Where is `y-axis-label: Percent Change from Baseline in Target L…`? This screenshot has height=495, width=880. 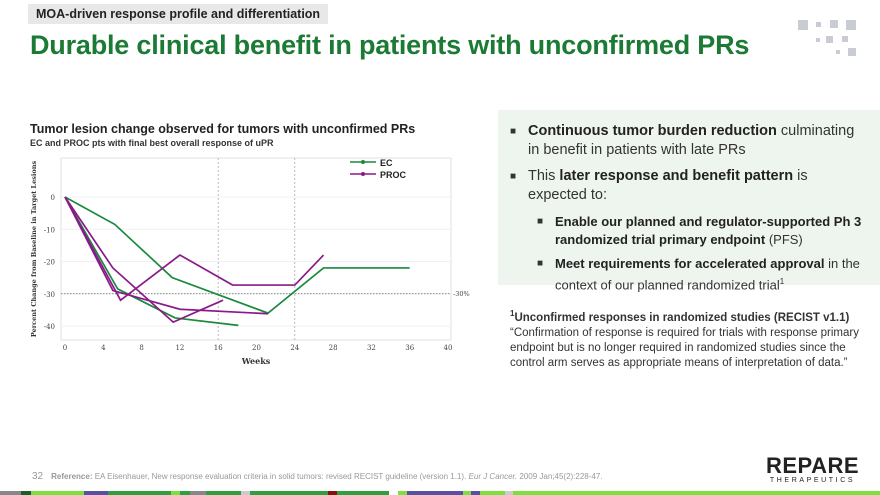 y-axis-label: Percent Change from Baseline in Target L… is located at coordinates (34, 249).